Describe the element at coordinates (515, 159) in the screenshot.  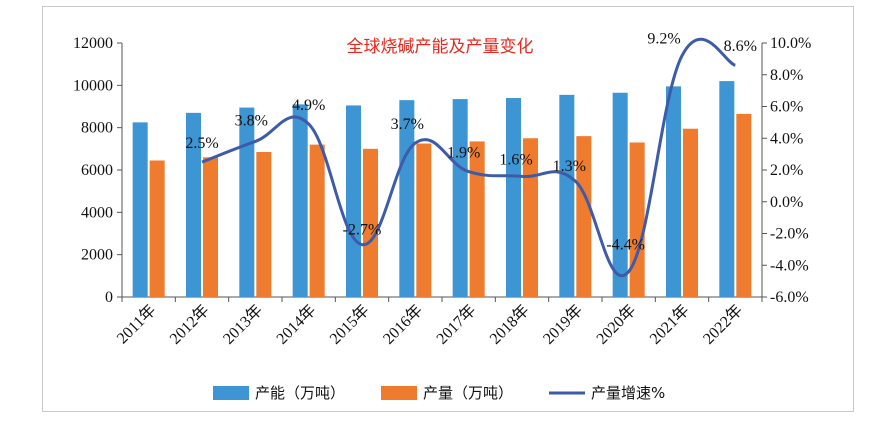
I see `growth-data-label: 1.6%` at that location.